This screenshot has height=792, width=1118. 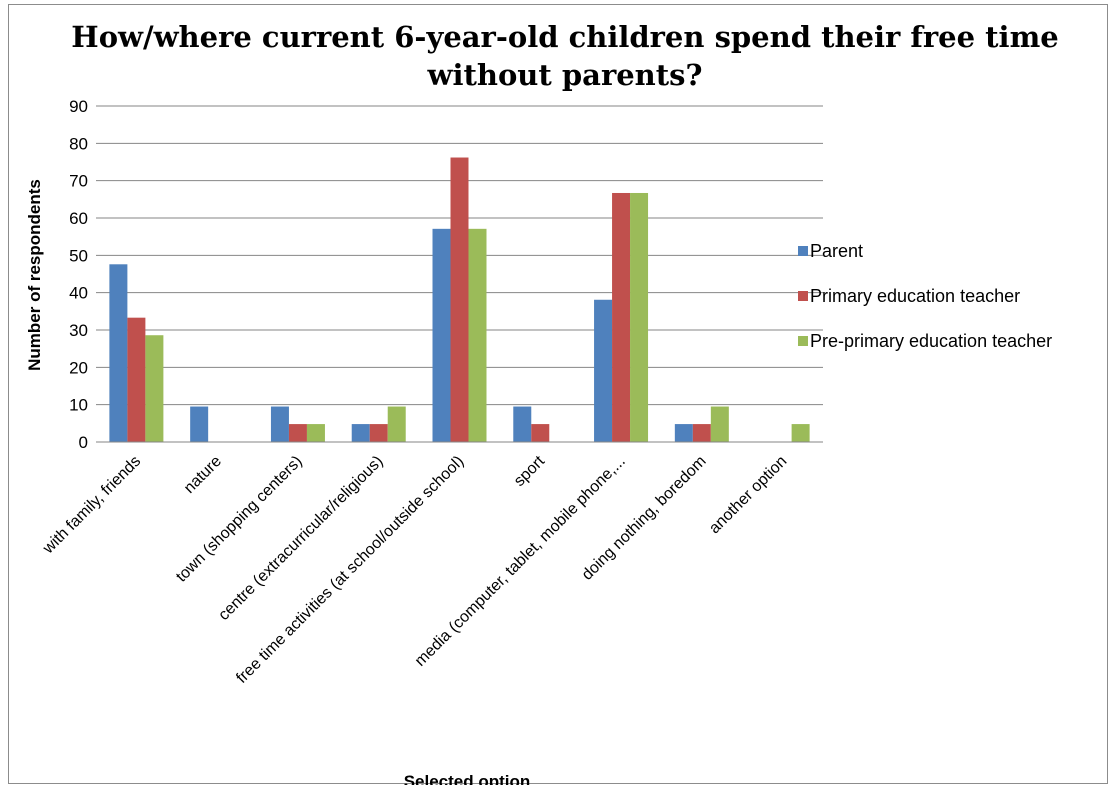 I want to click on y-tick-label: 30, so click(x=78, y=330).